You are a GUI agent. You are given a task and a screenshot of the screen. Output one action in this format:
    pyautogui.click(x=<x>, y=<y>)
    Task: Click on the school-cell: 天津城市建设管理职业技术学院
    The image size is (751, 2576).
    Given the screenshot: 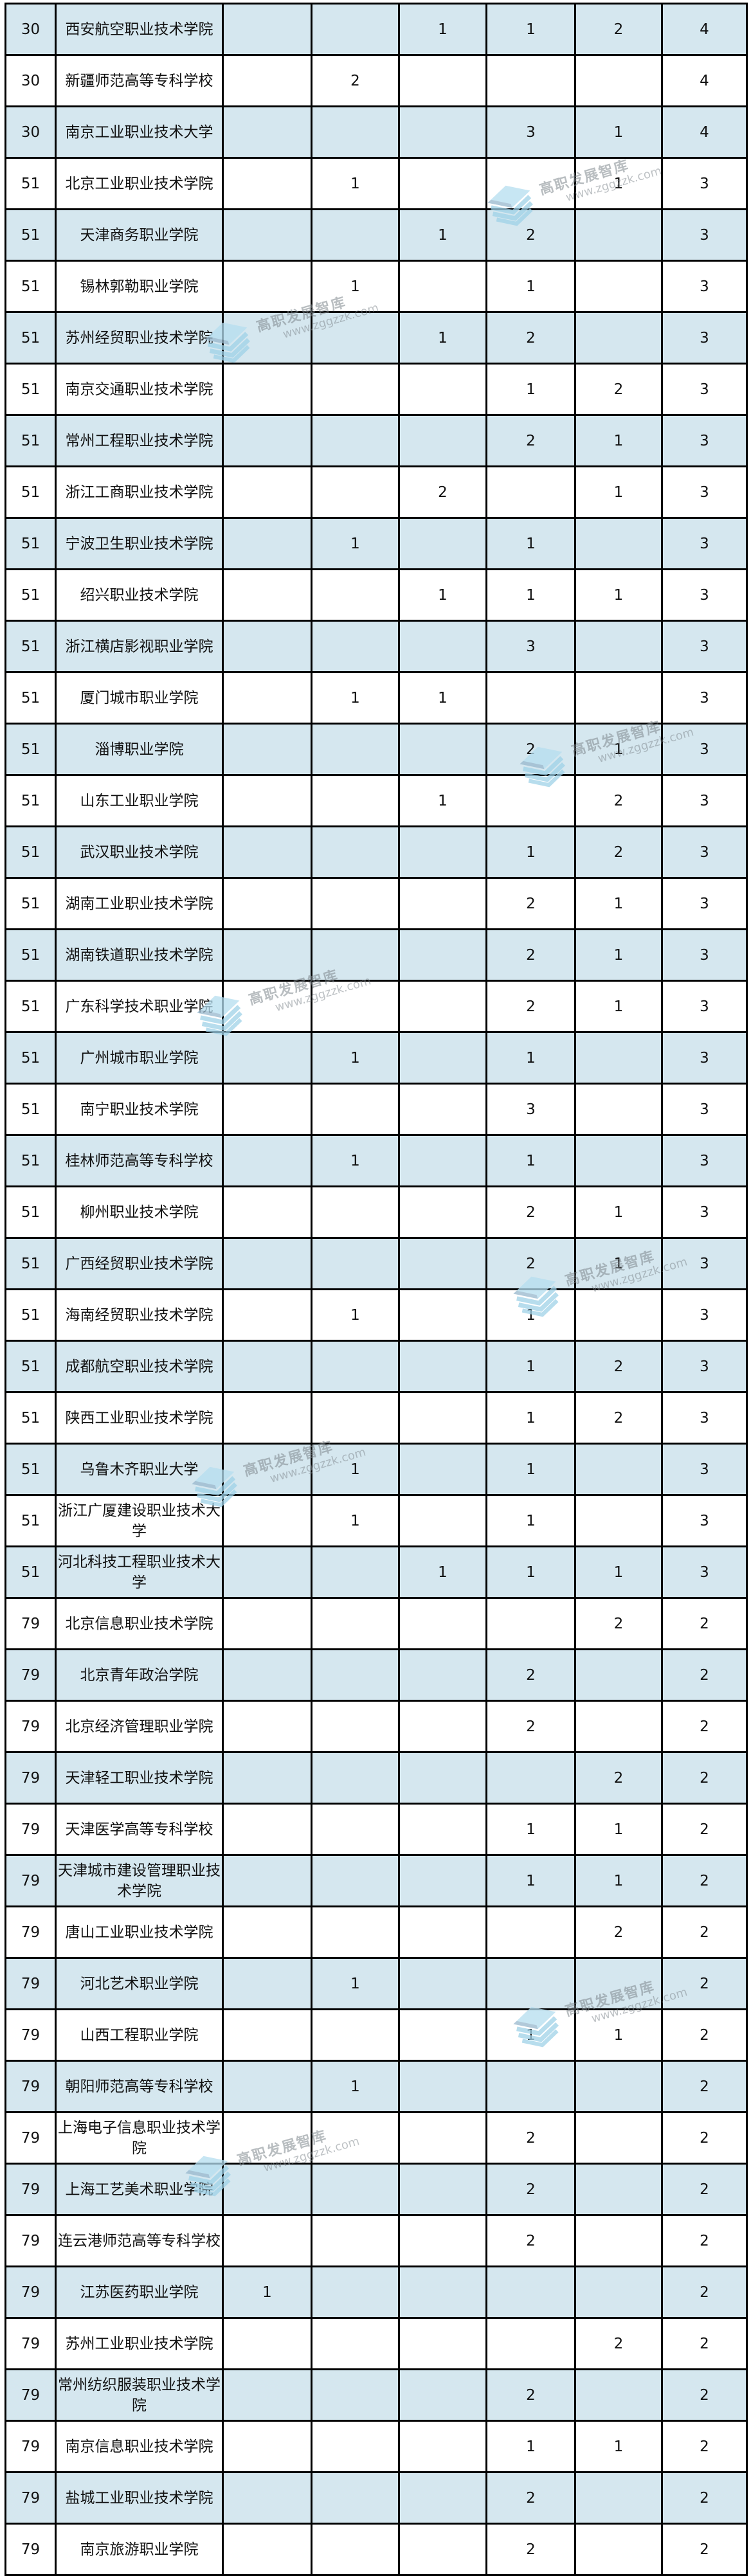 What is the action you would take?
    pyautogui.click(x=140, y=1880)
    